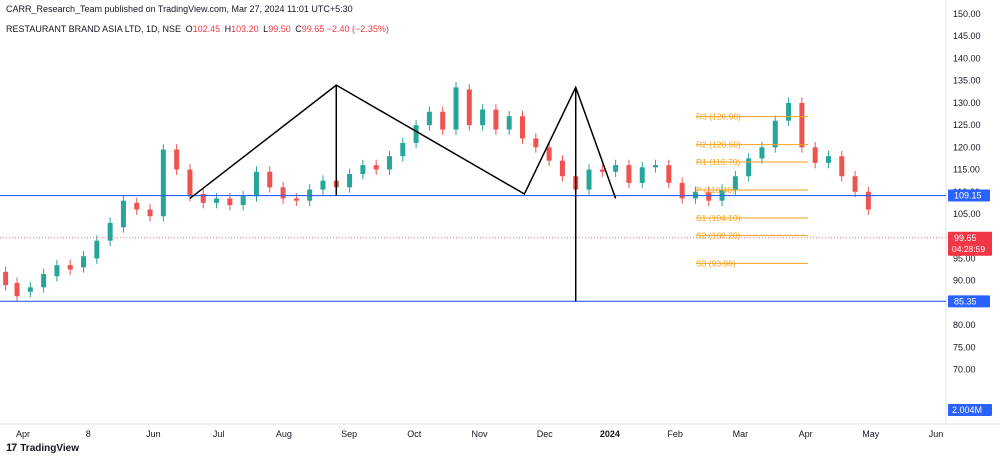  What do you see at coordinates (964, 325) in the screenshot?
I see `y-tick-label: 80.00` at bounding box center [964, 325].